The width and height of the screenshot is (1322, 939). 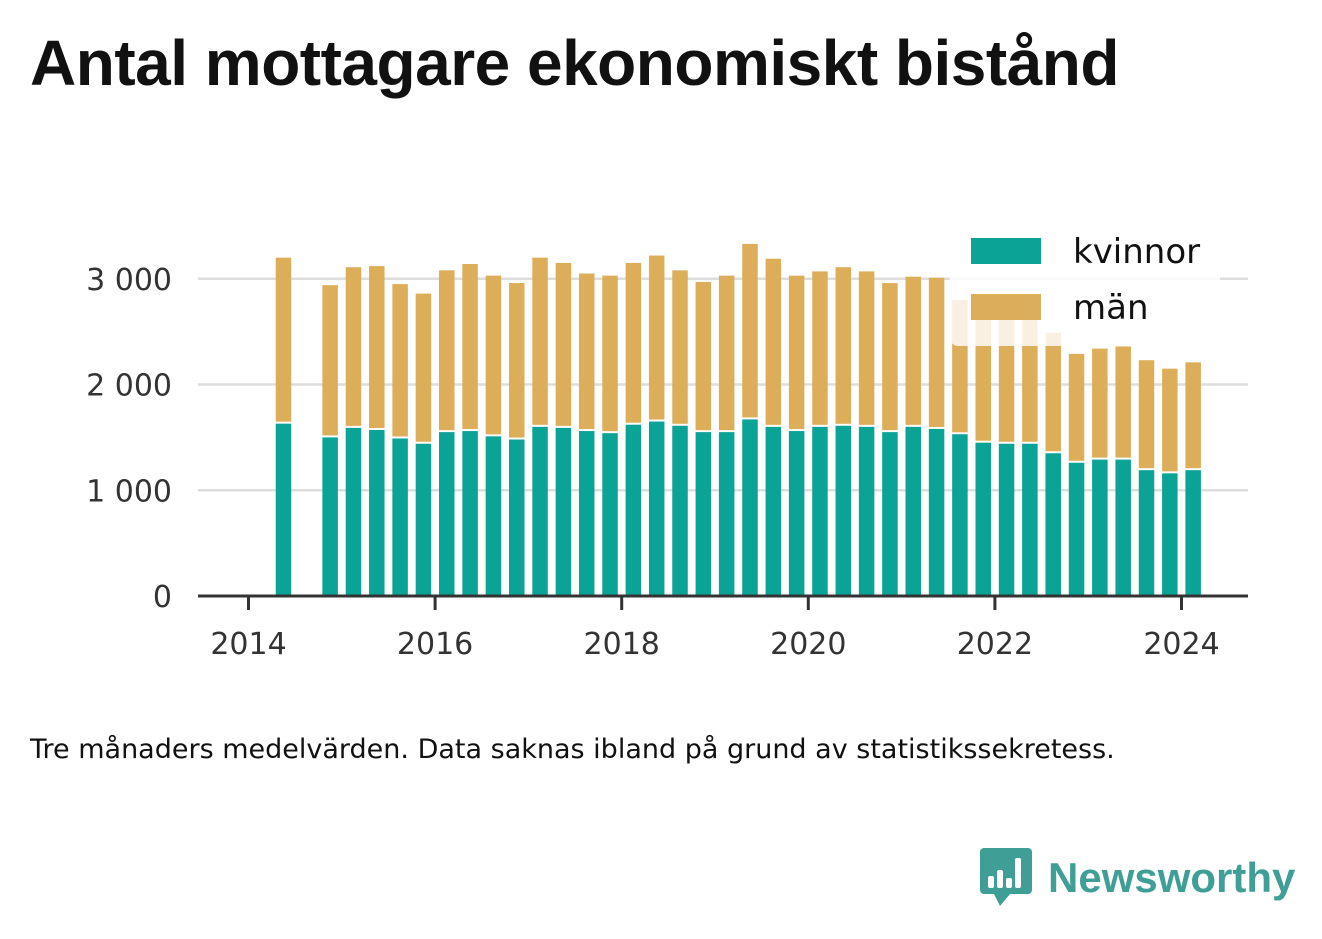 I want to click on x-tick-label: 2018, so click(x=622, y=644).